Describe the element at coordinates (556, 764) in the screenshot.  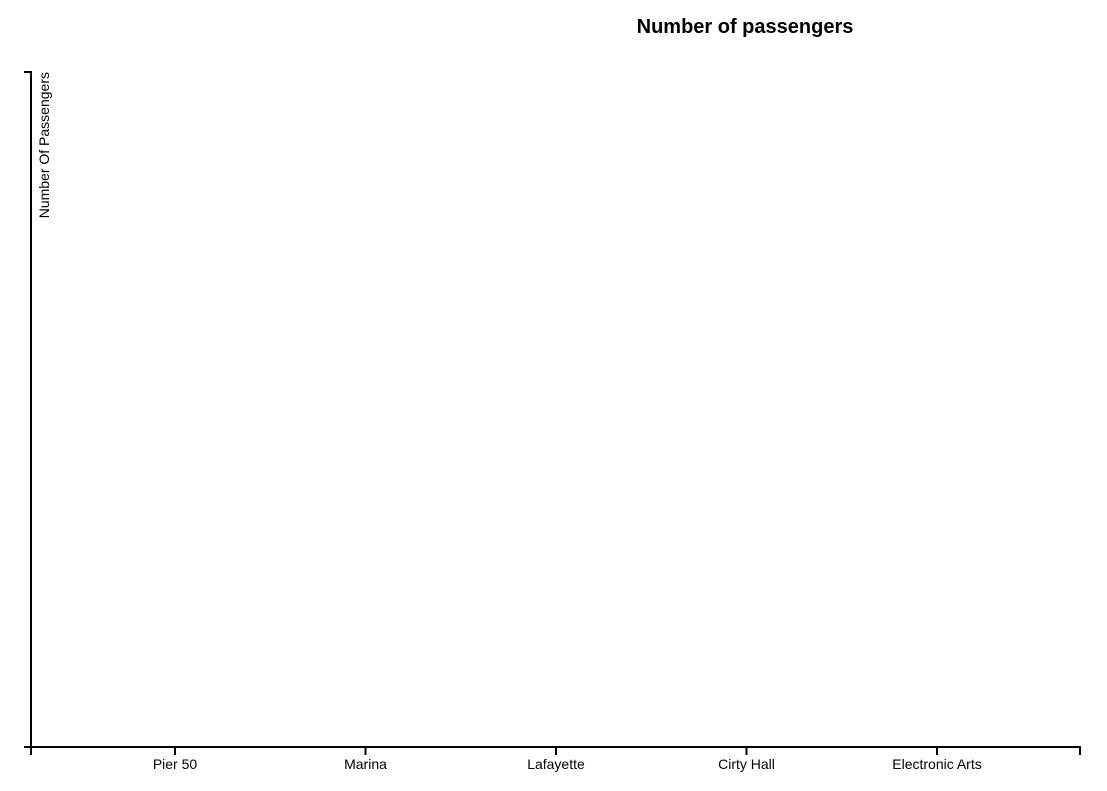
I see `x-tick-label-2: Lafayette` at that location.